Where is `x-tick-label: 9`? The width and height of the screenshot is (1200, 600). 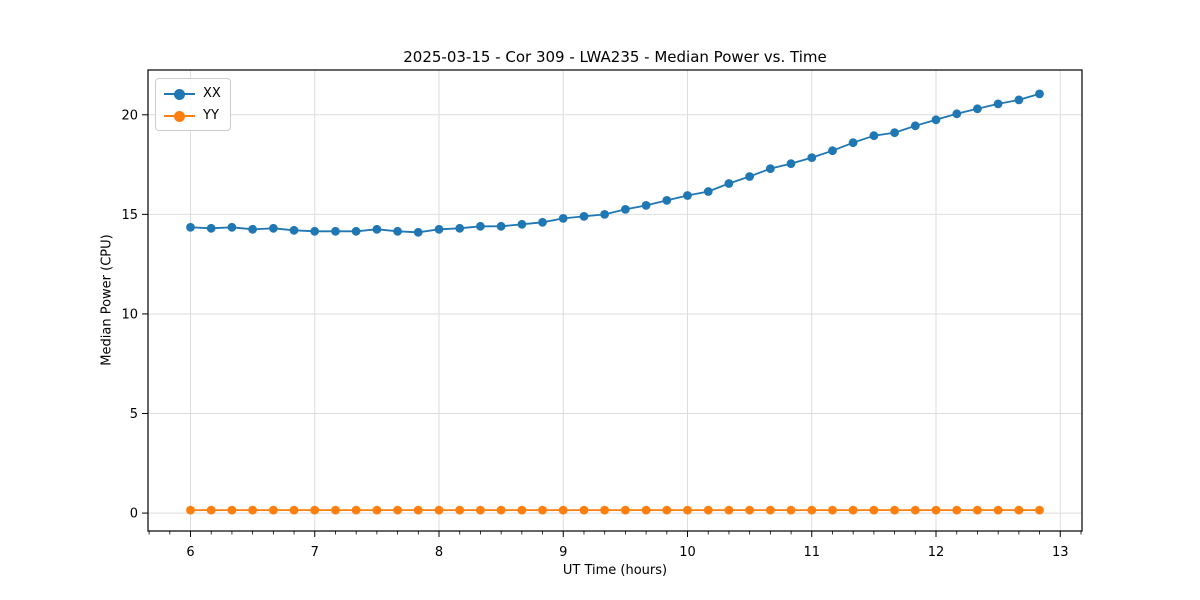
x-tick-label: 9 is located at coordinates (563, 552).